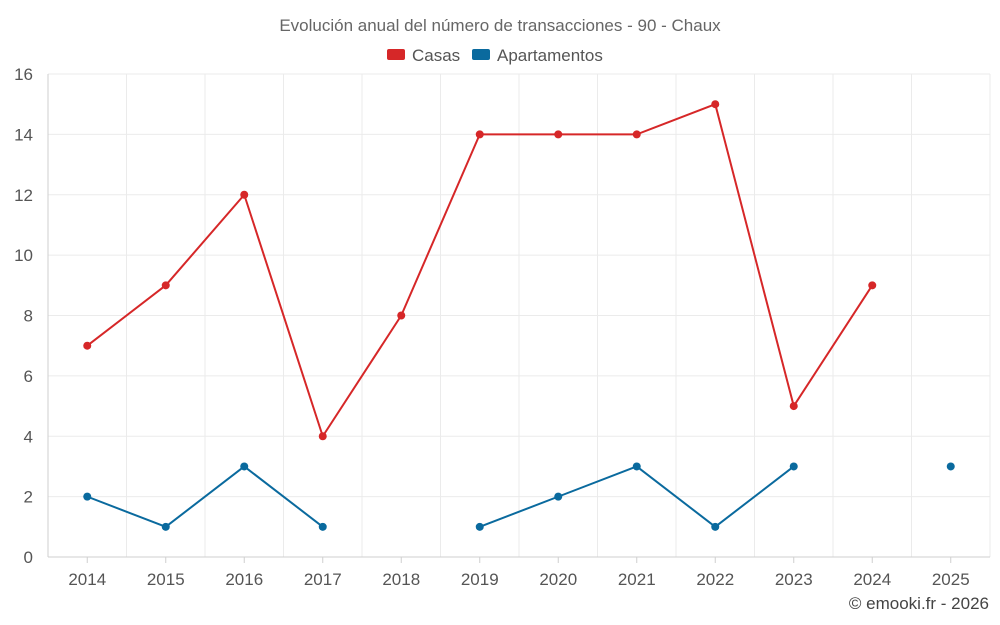  What do you see at coordinates (558, 579) in the screenshot?
I see `x-tick-label: 2020` at bounding box center [558, 579].